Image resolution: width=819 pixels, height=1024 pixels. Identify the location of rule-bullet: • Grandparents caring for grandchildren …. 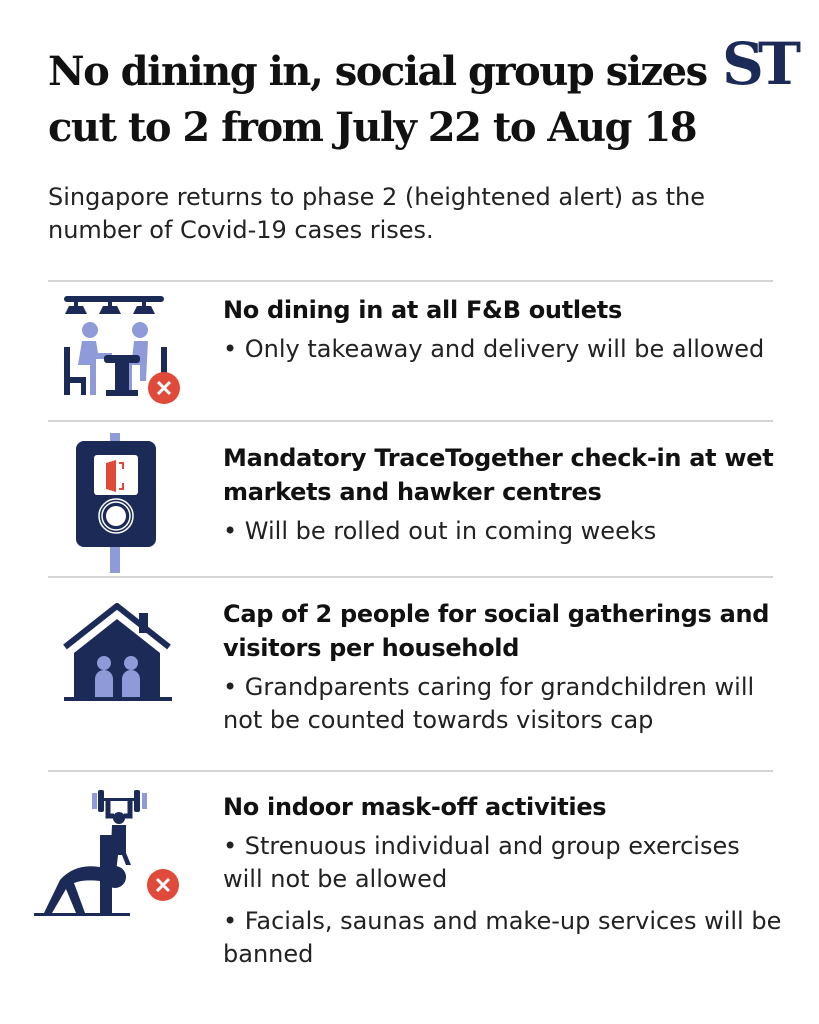
(489, 703).